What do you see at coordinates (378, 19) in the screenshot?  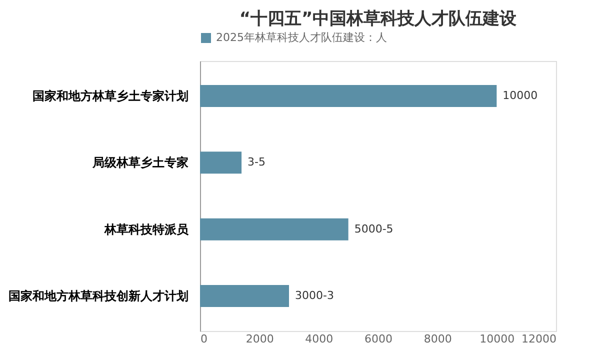 I see `chart-title: “十四五”中国林草科技人才队伍建设` at bounding box center [378, 19].